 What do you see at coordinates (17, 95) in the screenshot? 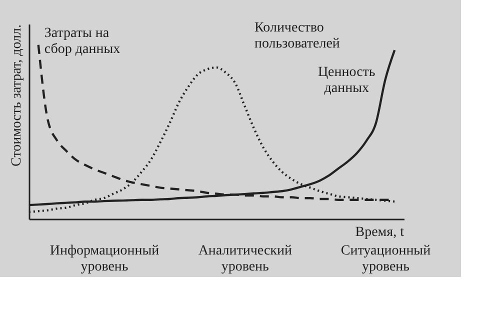
I see `y-axis-title: Стоимость затрат, долл.` at bounding box center [17, 95].